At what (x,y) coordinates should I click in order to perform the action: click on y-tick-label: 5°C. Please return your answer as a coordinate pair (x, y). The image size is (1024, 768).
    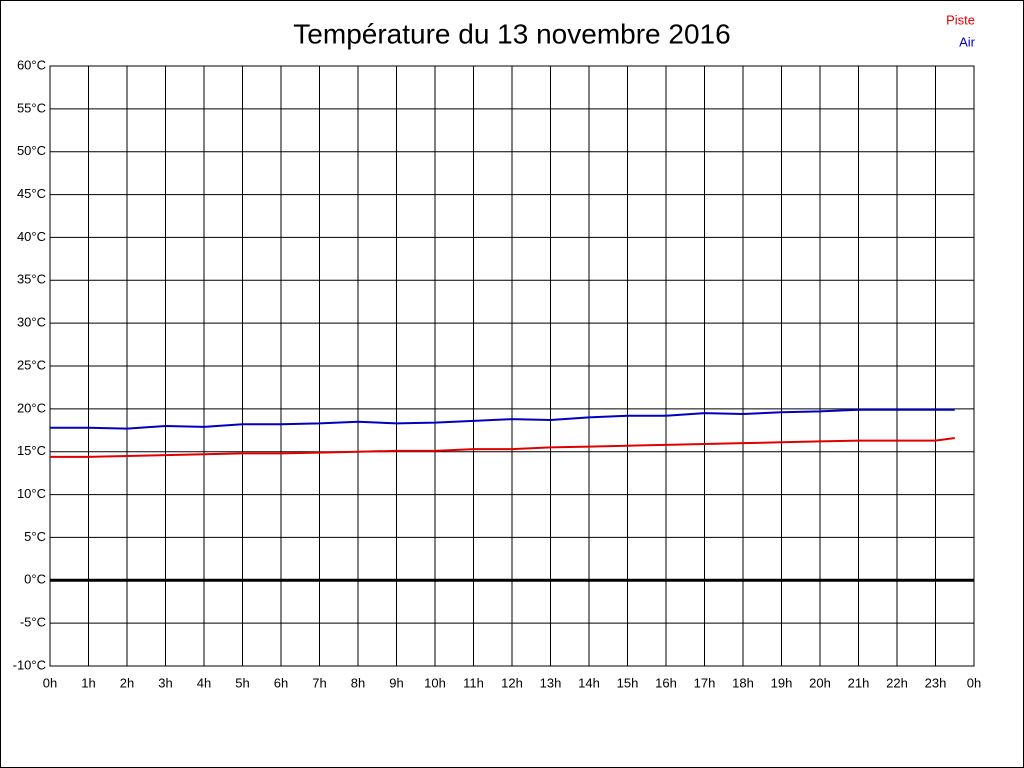
    Looking at the image, I should click on (35, 536).